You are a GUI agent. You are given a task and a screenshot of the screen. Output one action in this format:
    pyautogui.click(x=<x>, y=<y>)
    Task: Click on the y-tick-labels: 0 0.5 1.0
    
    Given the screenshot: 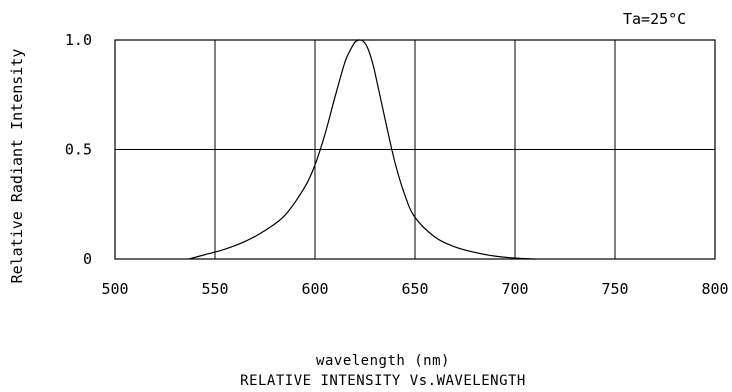 What is the action you would take?
    pyautogui.click(x=78, y=149)
    